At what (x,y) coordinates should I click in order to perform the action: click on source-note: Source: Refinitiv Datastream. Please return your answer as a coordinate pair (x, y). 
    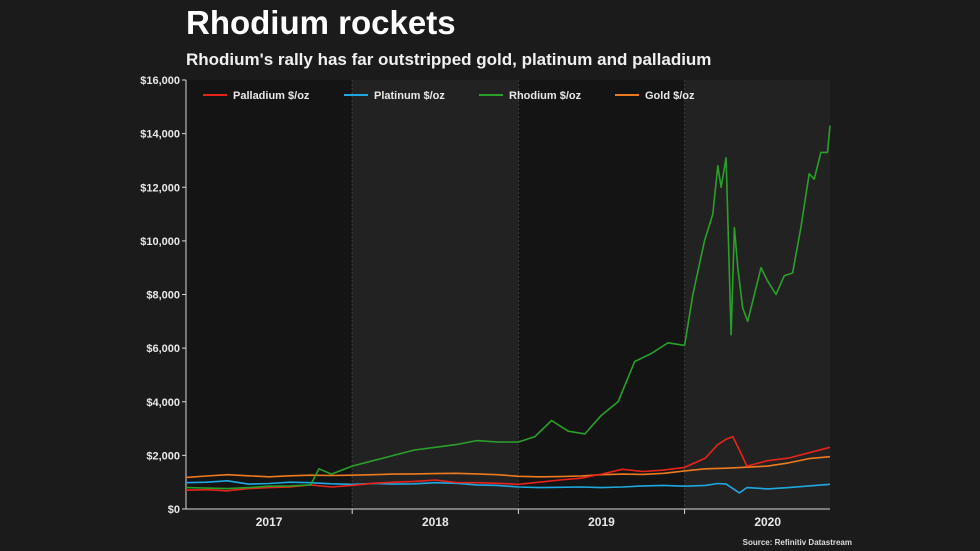
    Looking at the image, I should click on (797, 542).